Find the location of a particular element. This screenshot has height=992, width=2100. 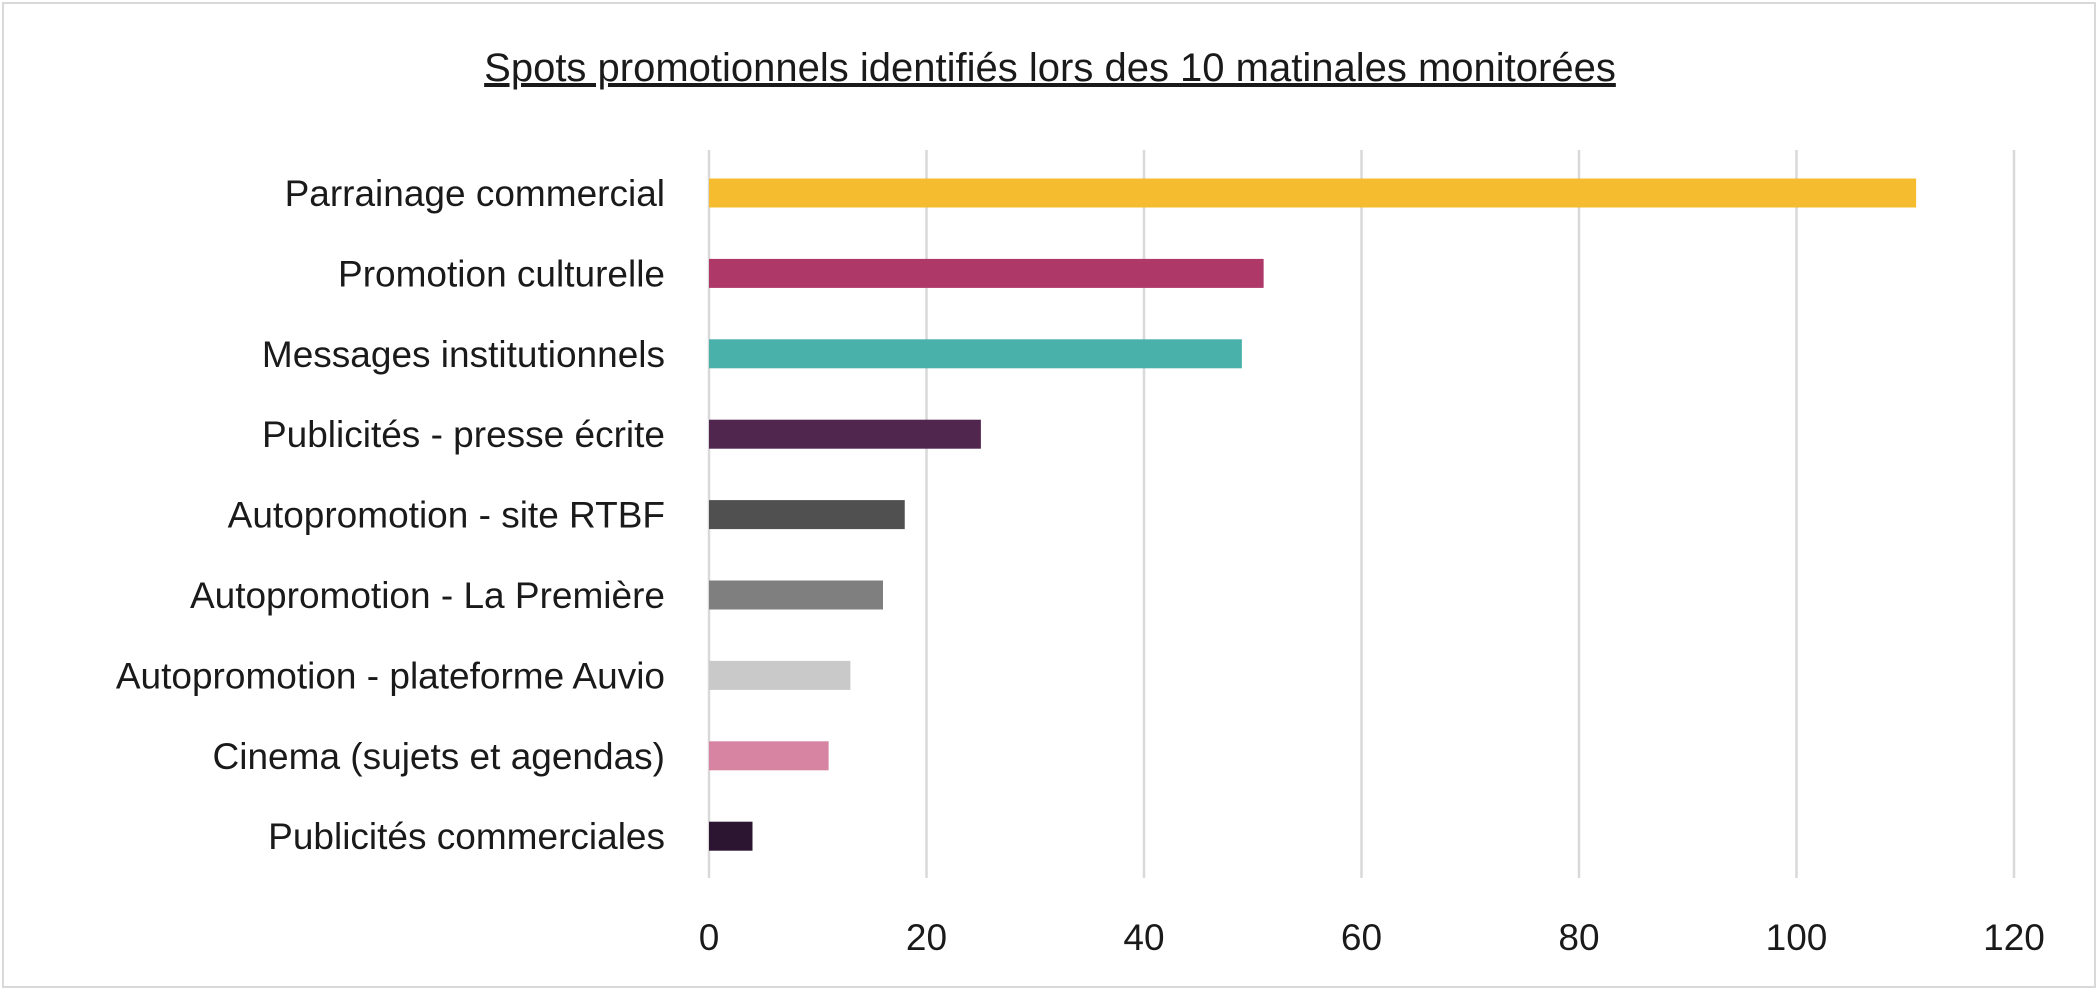

x-tick-label: 0 is located at coordinates (709, 937).